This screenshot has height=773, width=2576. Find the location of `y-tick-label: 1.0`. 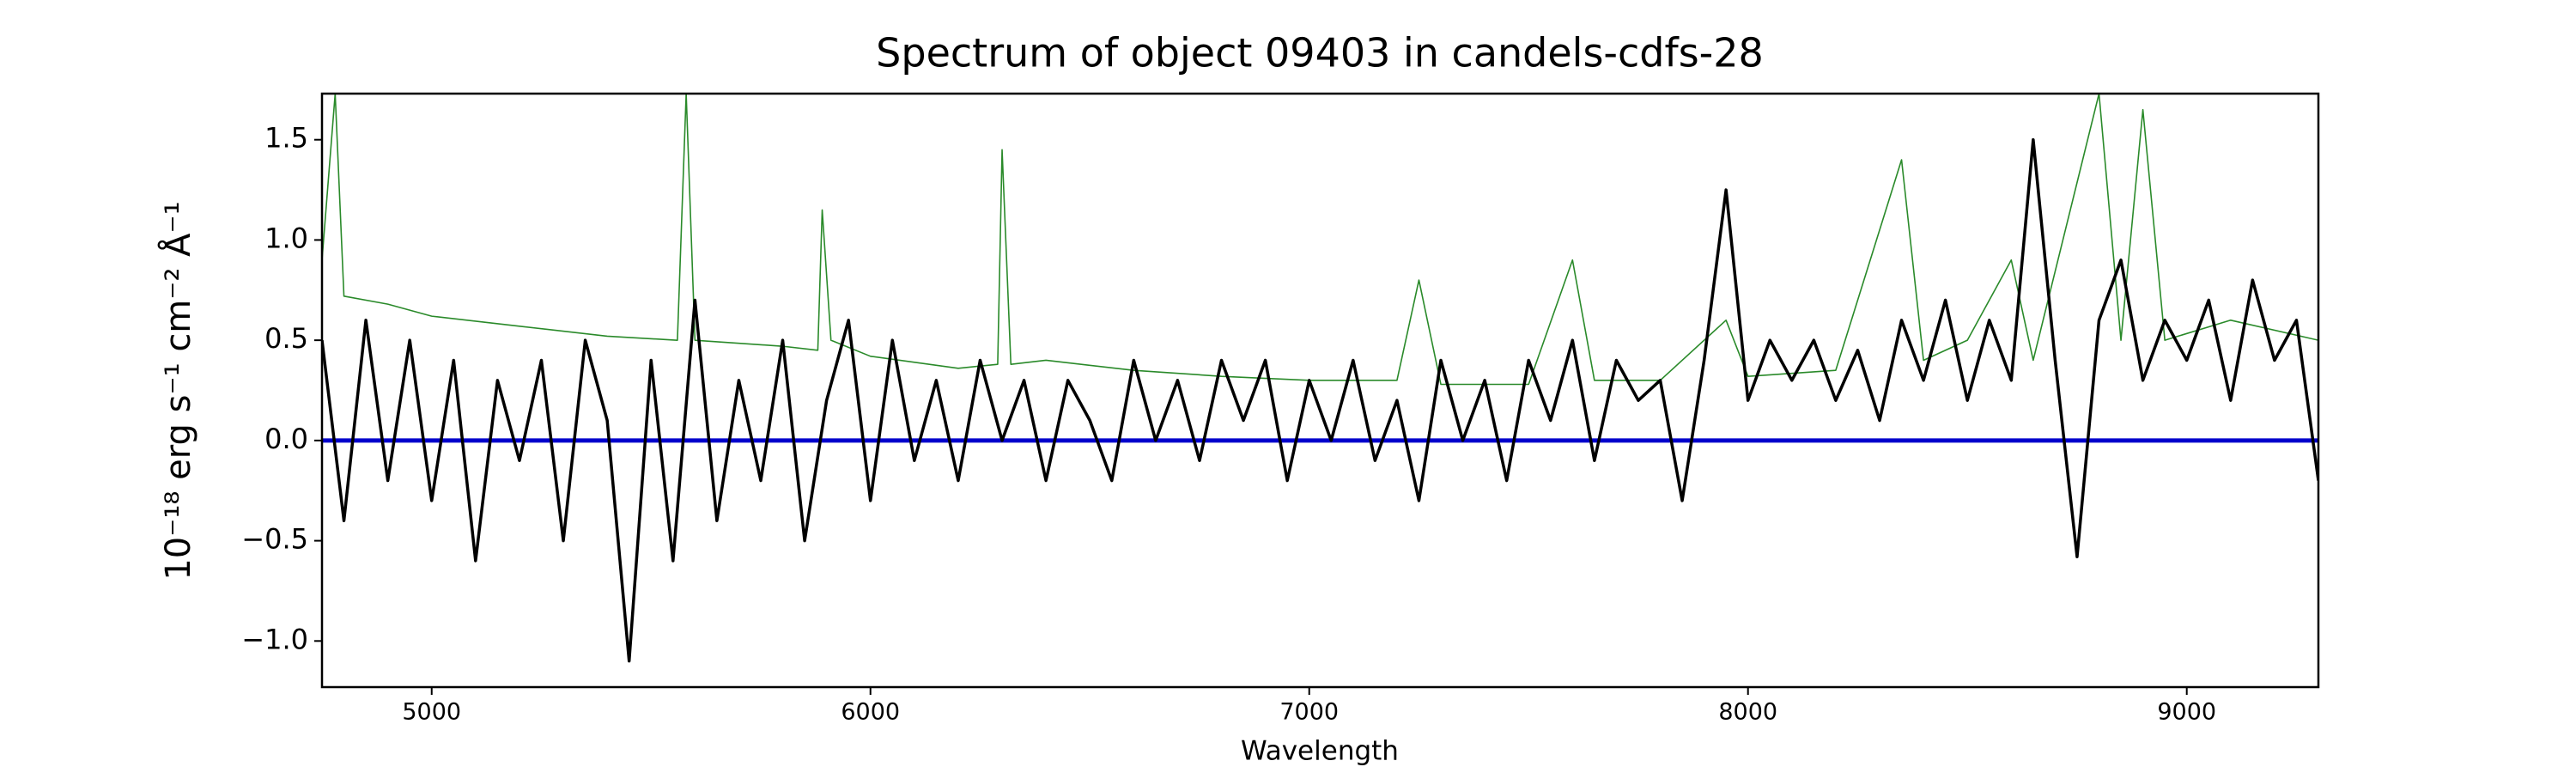

y-tick-label: 1.0 is located at coordinates (286, 238).